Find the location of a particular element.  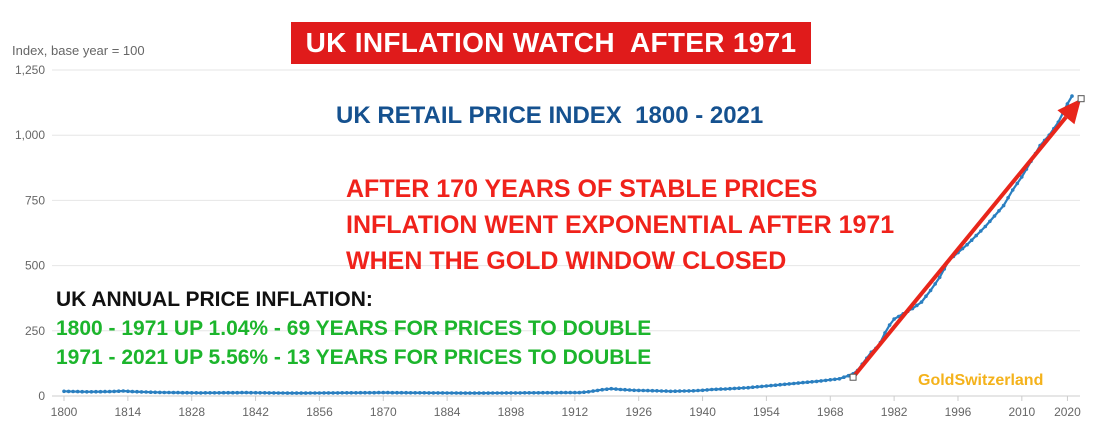

y-tick-label: 0 is located at coordinates (41, 396).